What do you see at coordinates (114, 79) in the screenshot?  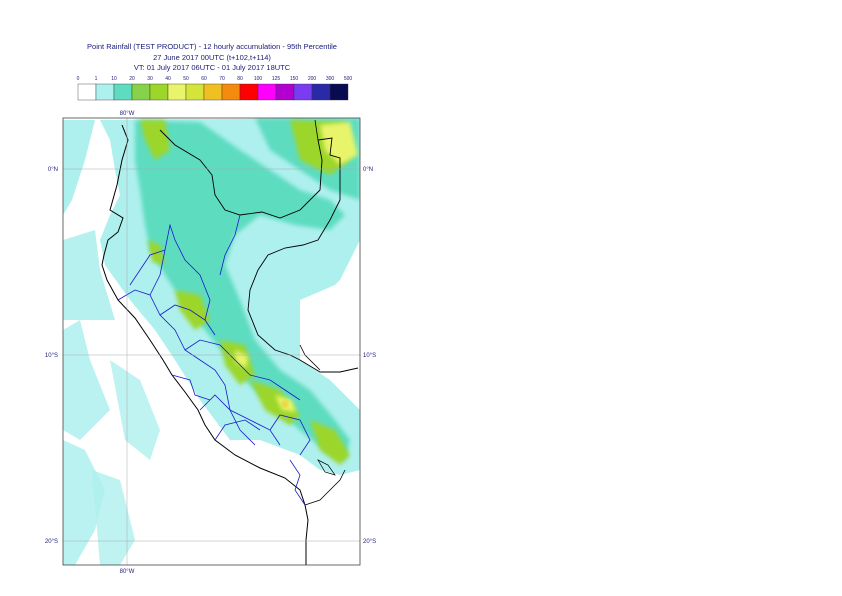 I see `legend-tick-label: 10` at bounding box center [114, 79].